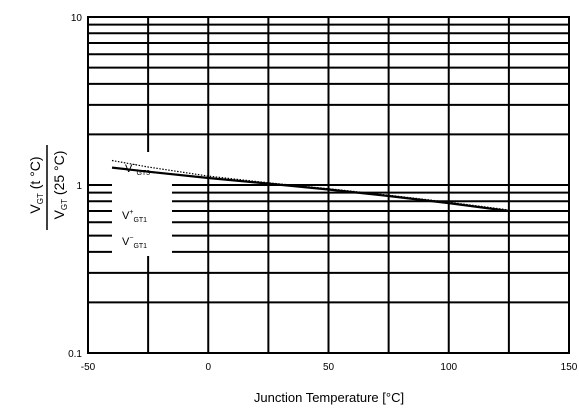 This screenshot has height=414, width=579. What do you see at coordinates (208, 367) in the screenshot?
I see `x-tick-label: 0` at bounding box center [208, 367].